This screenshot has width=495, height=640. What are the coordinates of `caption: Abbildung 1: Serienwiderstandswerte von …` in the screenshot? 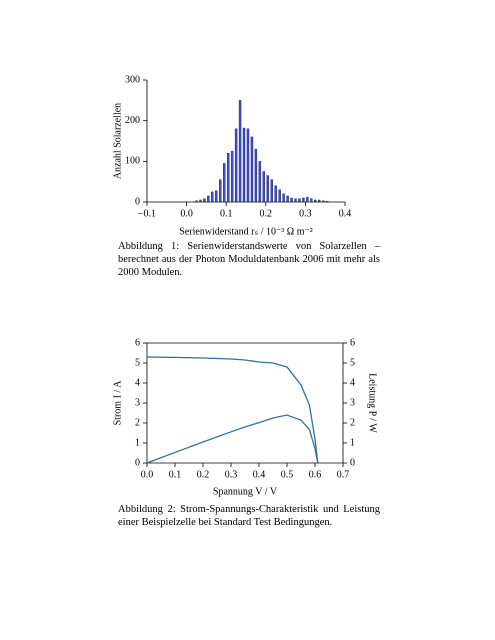 It's located at (249, 259).